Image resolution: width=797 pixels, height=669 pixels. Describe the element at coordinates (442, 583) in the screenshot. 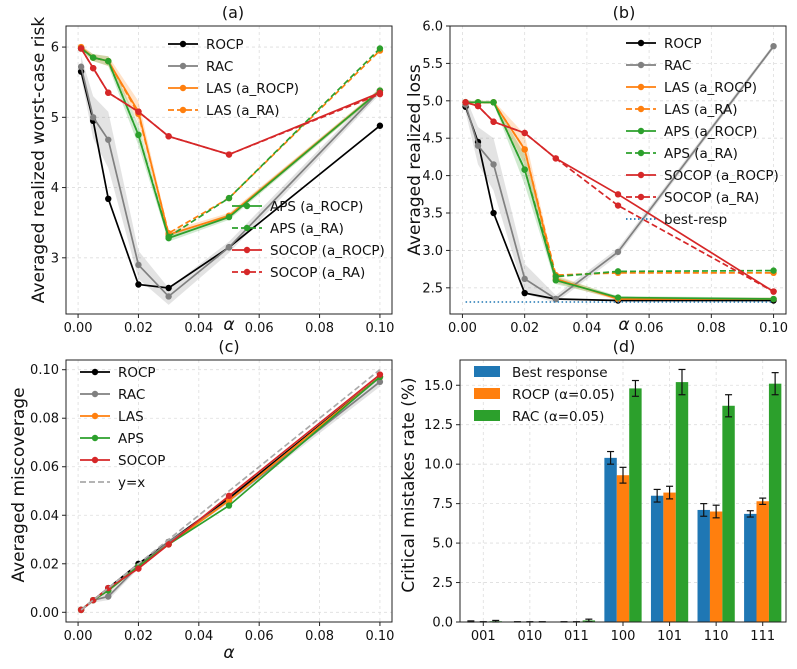

I see `panel-d-ytick-label: 2.5` at that location.